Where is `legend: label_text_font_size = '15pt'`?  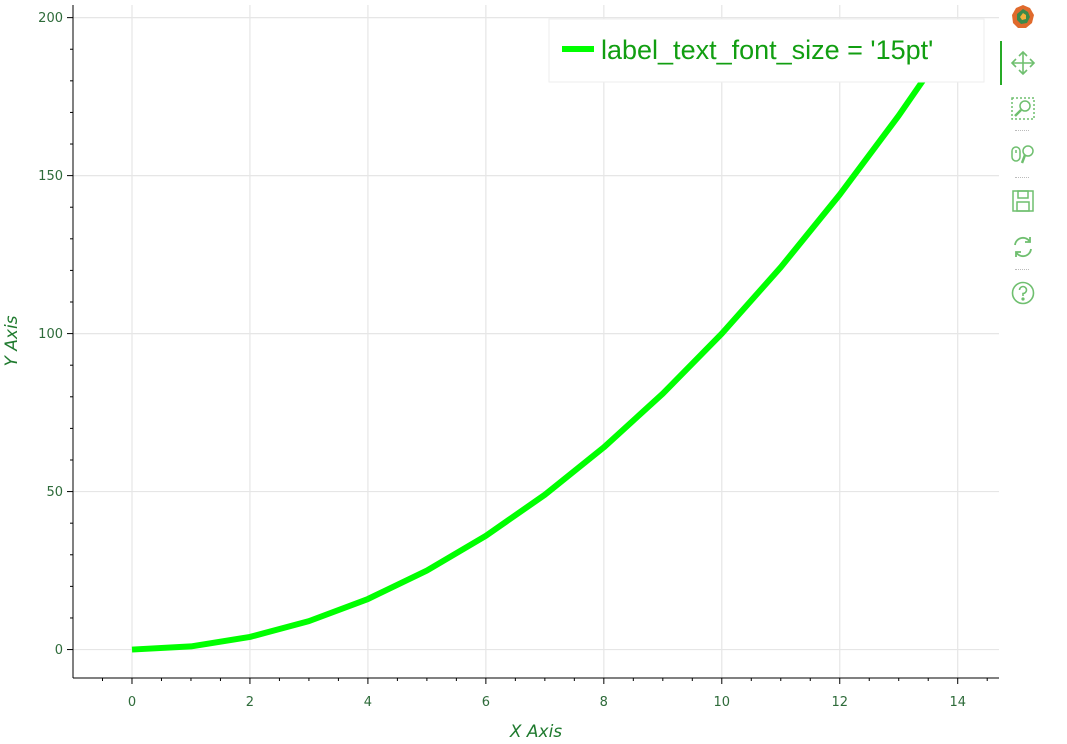
legend: label_text_font_size = '15pt' is located at coordinates (766, 50).